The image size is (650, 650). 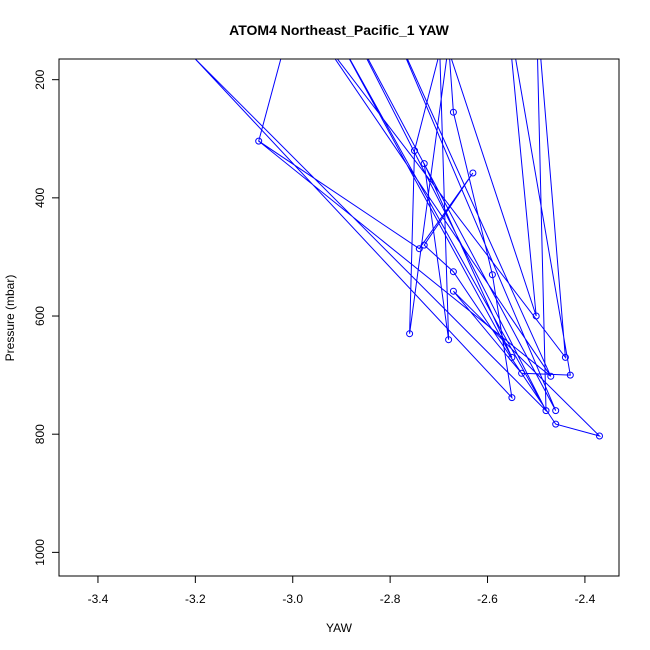 I want to click on chart-title: ATOM4 Northeast_Pacific_1 YAW, so click(x=339, y=30).